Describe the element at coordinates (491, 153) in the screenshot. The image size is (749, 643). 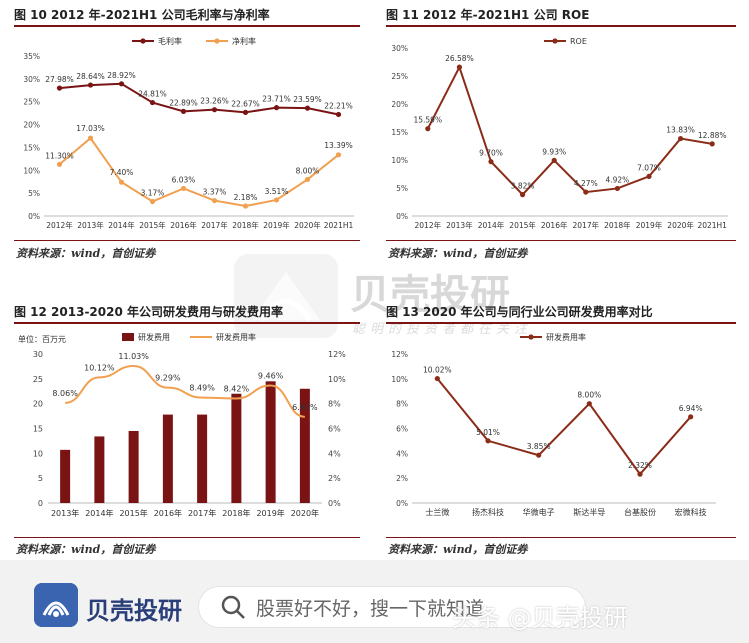
I see `fig11-data-label: 9.70%` at that location.